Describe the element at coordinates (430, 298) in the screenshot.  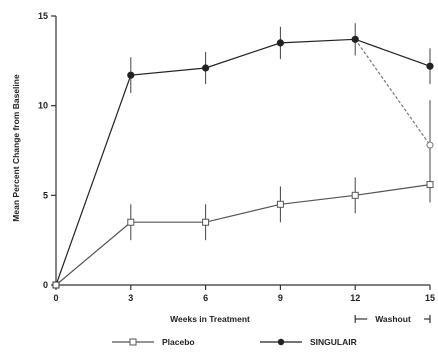
I see `x-tick-label: 15` at that location.